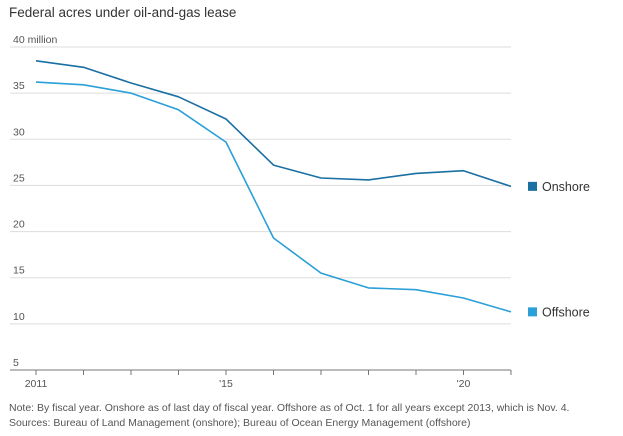 This screenshot has height=436, width=623. Describe the element at coordinates (261, 379) in the screenshot. I see `x-axis: 2011 '15 '20` at that location.